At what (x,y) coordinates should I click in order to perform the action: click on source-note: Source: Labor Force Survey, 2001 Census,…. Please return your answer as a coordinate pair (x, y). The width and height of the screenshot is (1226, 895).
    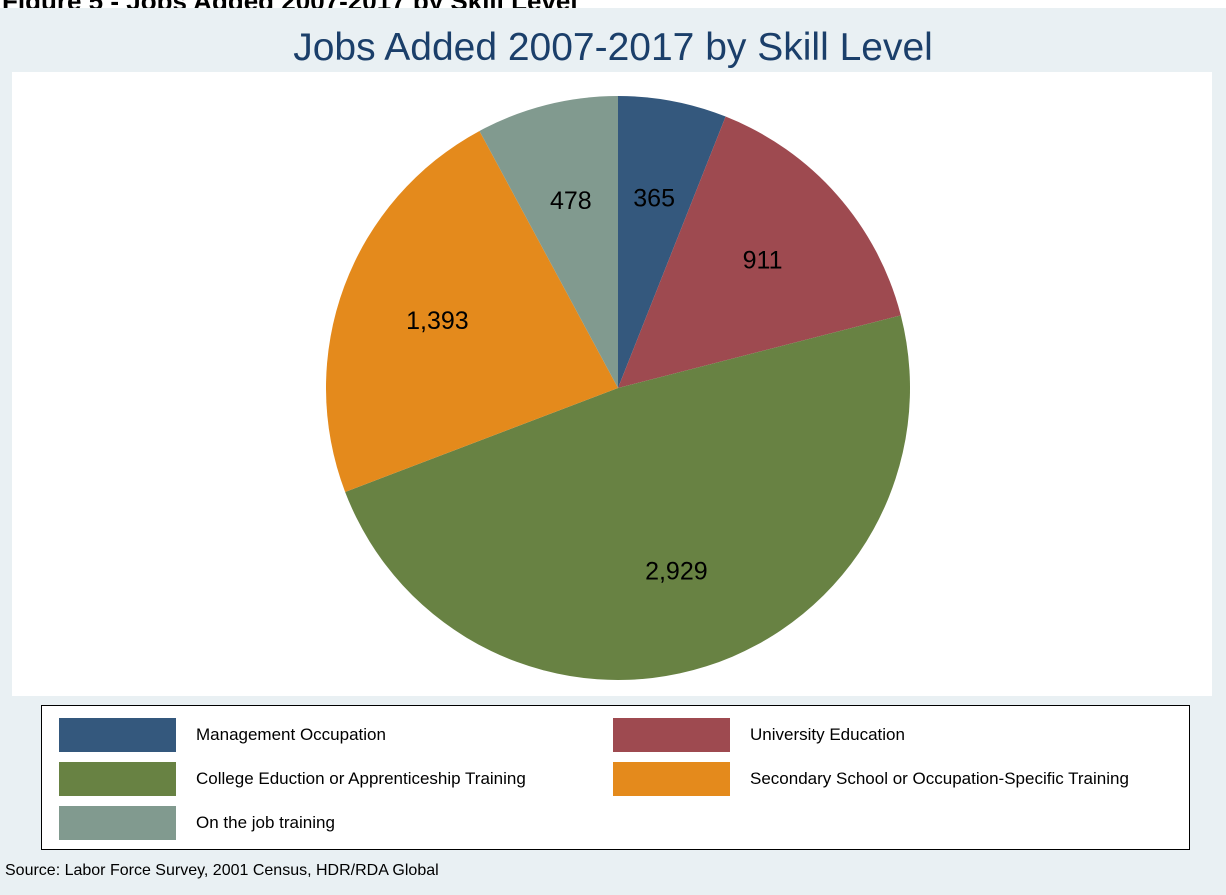
    Looking at the image, I should click on (222, 870).